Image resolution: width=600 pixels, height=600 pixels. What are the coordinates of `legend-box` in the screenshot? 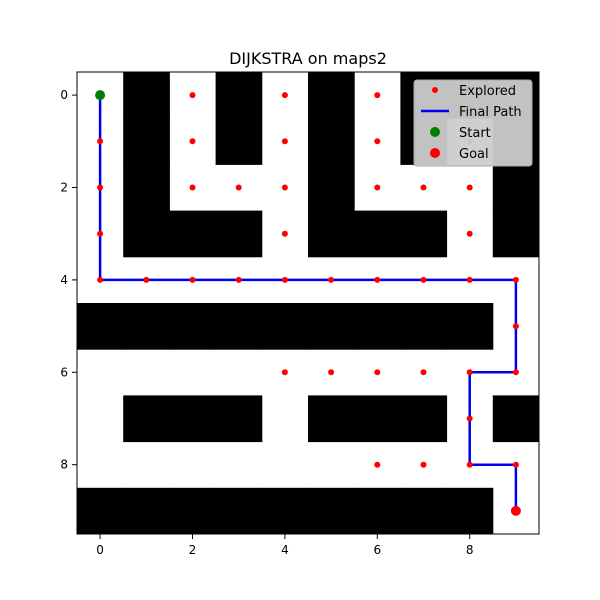 It's located at (473, 123).